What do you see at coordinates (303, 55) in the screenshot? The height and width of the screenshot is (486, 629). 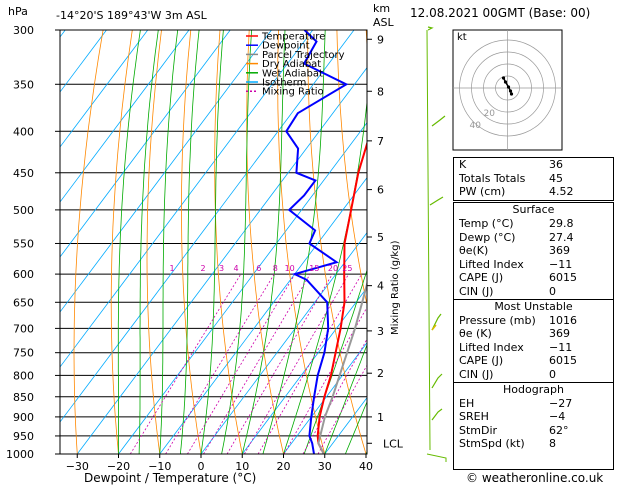 I see `legend-entry: Parcel Trajectory` at bounding box center [303, 55].